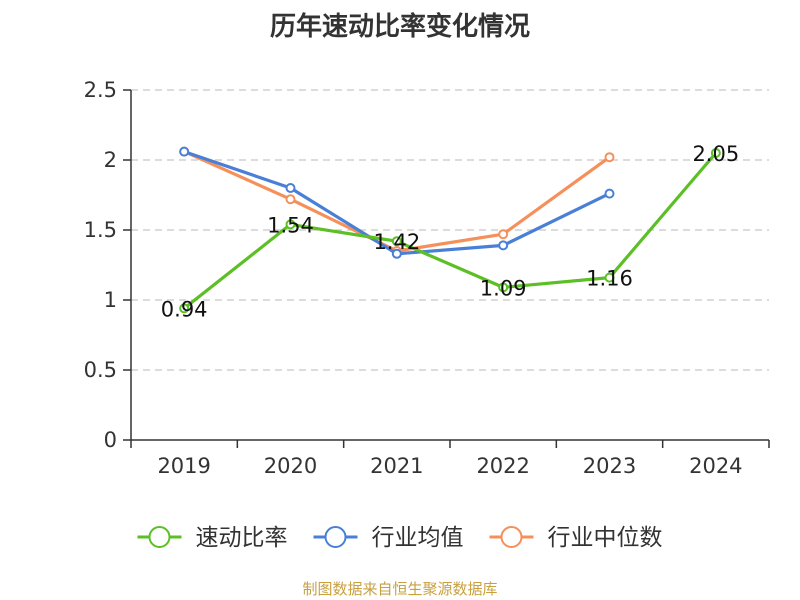 The height and width of the screenshot is (600, 800). I want to click on data-label: 1.16, so click(609, 279).